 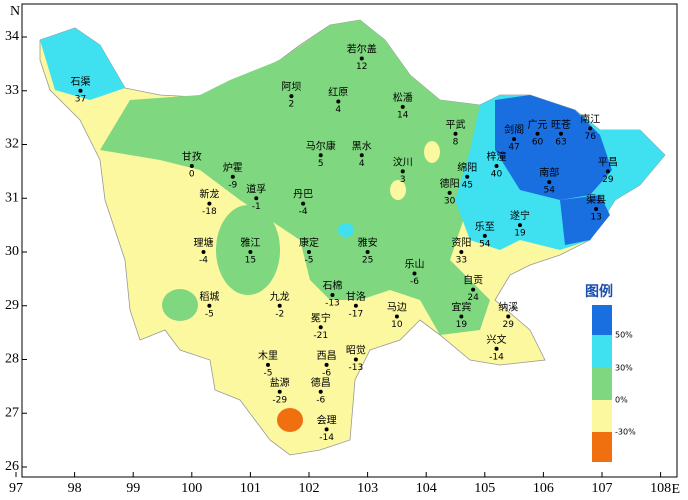 What do you see at coordinates (250, 261) in the screenshot?
I see `station-value: 15` at bounding box center [250, 261].